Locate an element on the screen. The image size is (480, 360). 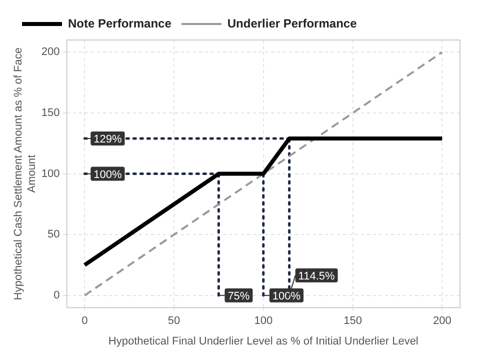
y-axis-title: Hypothetical Cash Settlement Amount as % of Face Amount is located at coordinates (25, 174).